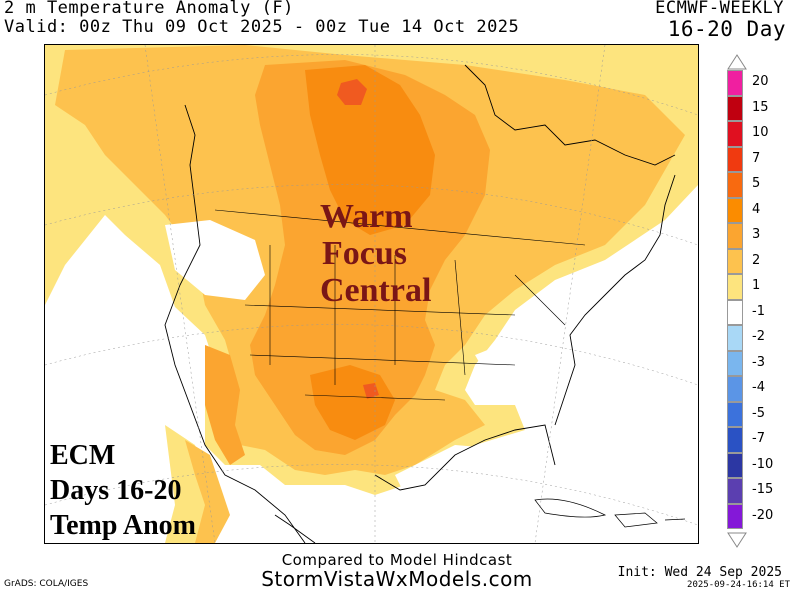 The width and height of the screenshot is (794, 593). What do you see at coordinates (364, 253) in the screenshot?
I see `focus-line: Focus` at bounding box center [364, 253].